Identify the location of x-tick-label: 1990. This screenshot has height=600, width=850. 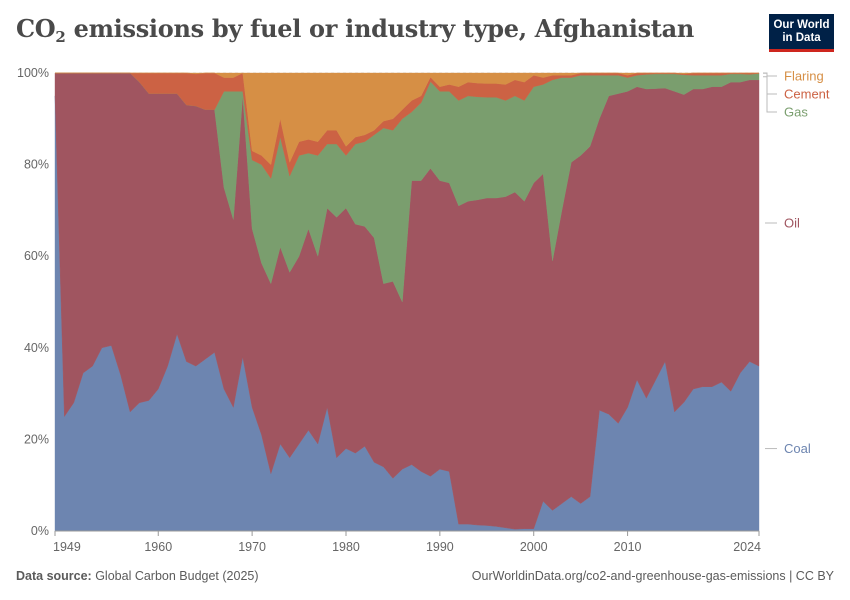
(440, 547).